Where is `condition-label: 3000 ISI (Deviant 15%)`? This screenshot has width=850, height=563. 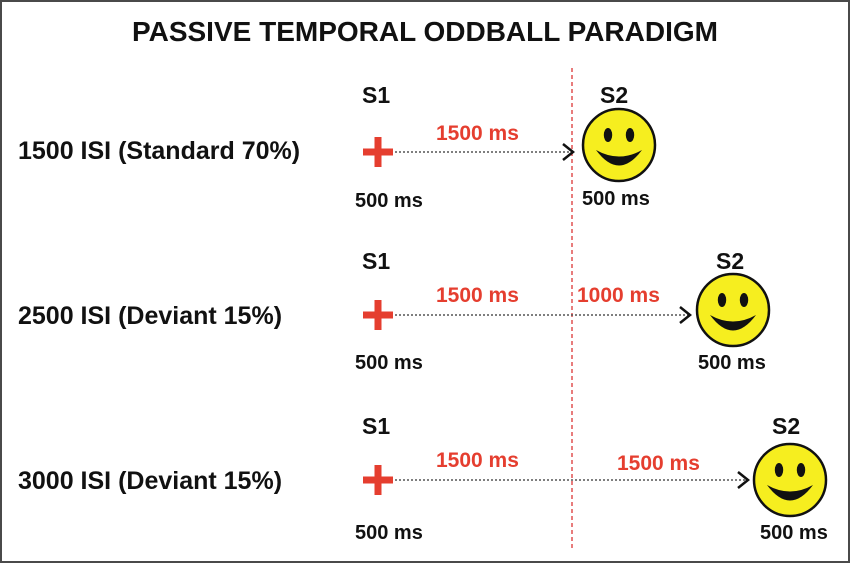 condition-label: 3000 ISI (Deviant 15%) is located at coordinates (150, 481).